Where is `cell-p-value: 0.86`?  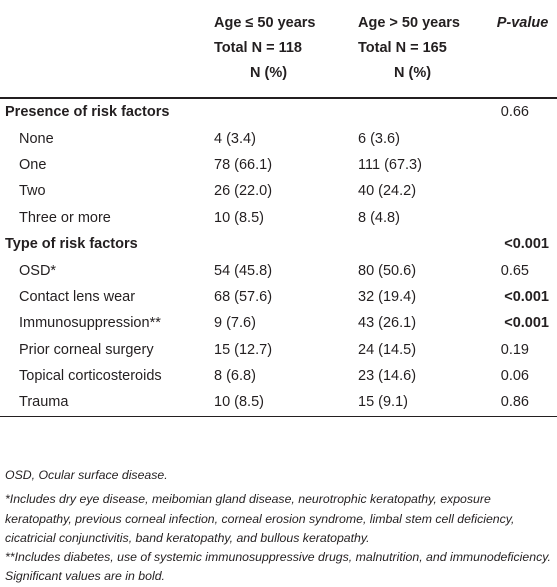
cell-p-value: 0.86 is located at coordinates (522, 403).